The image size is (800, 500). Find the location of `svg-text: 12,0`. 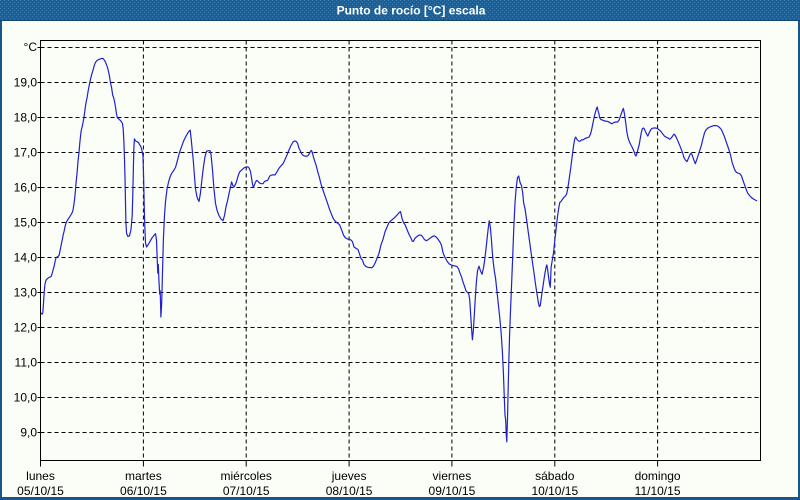

svg-text: 12,0 is located at coordinates (26, 328).